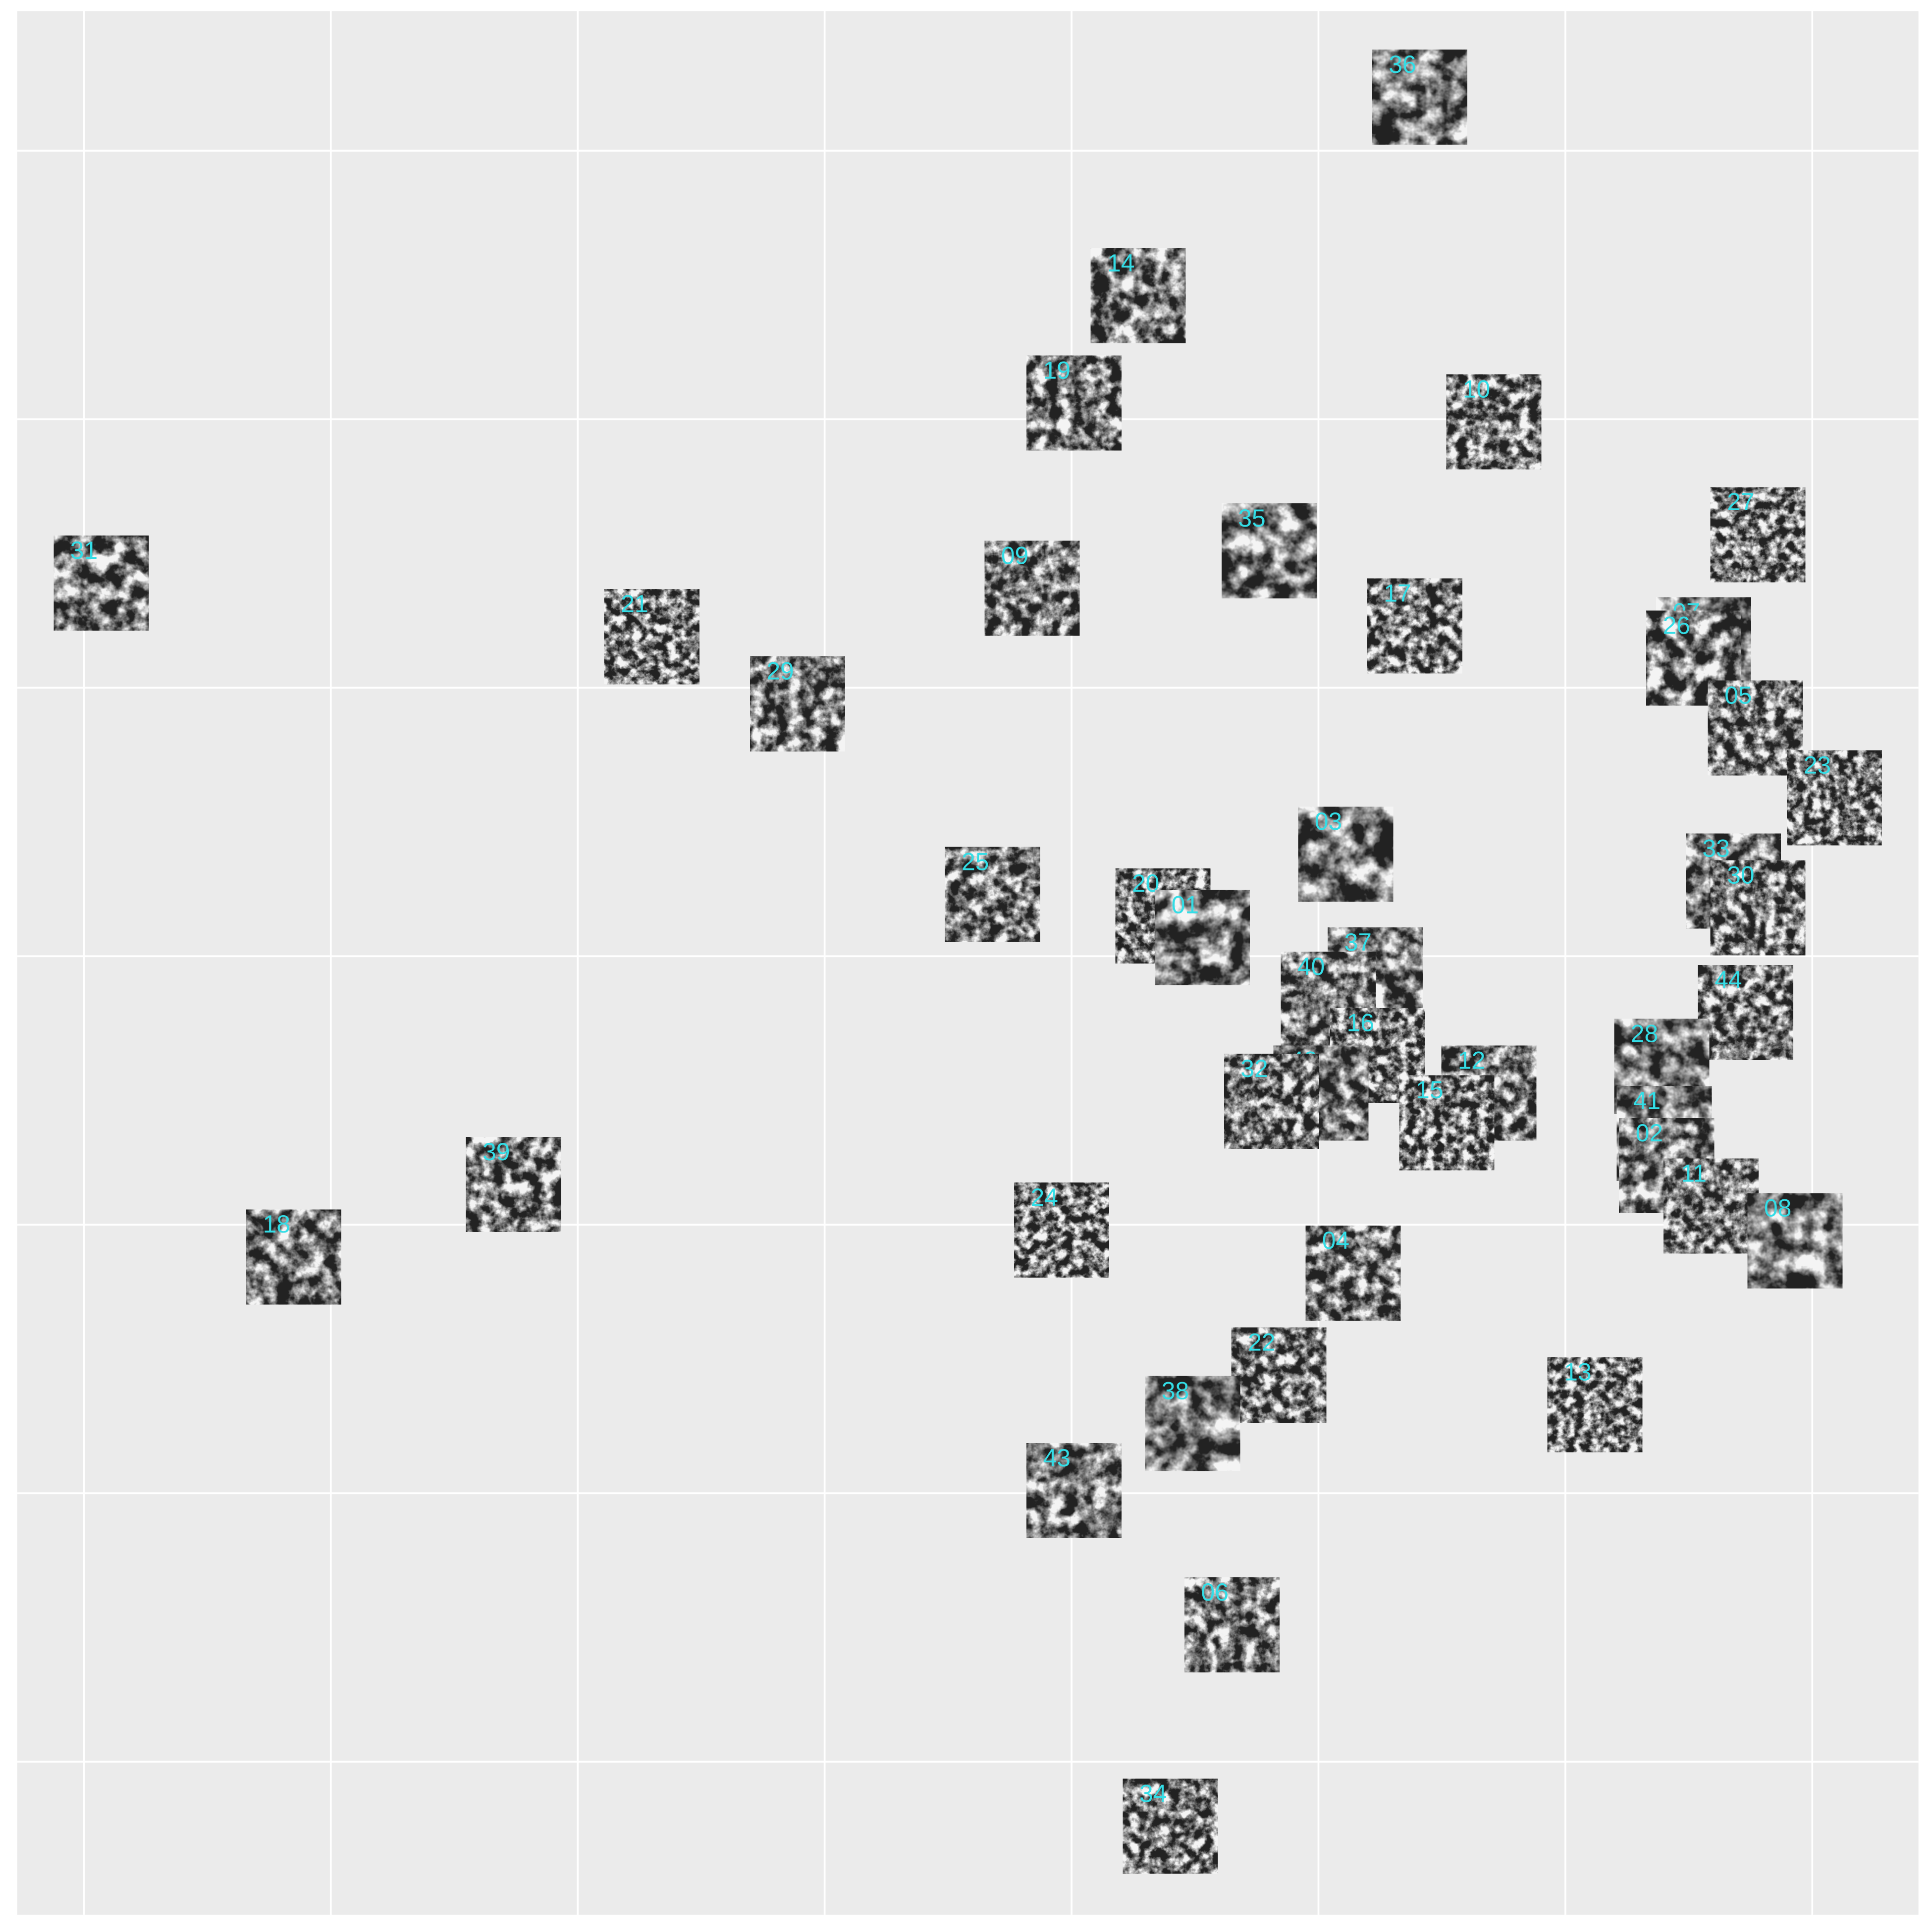 The image size is (1932, 1932). What do you see at coordinates (1057, 1458) in the screenshot?
I see `point-label: 43` at bounding box center [1057, 1458].